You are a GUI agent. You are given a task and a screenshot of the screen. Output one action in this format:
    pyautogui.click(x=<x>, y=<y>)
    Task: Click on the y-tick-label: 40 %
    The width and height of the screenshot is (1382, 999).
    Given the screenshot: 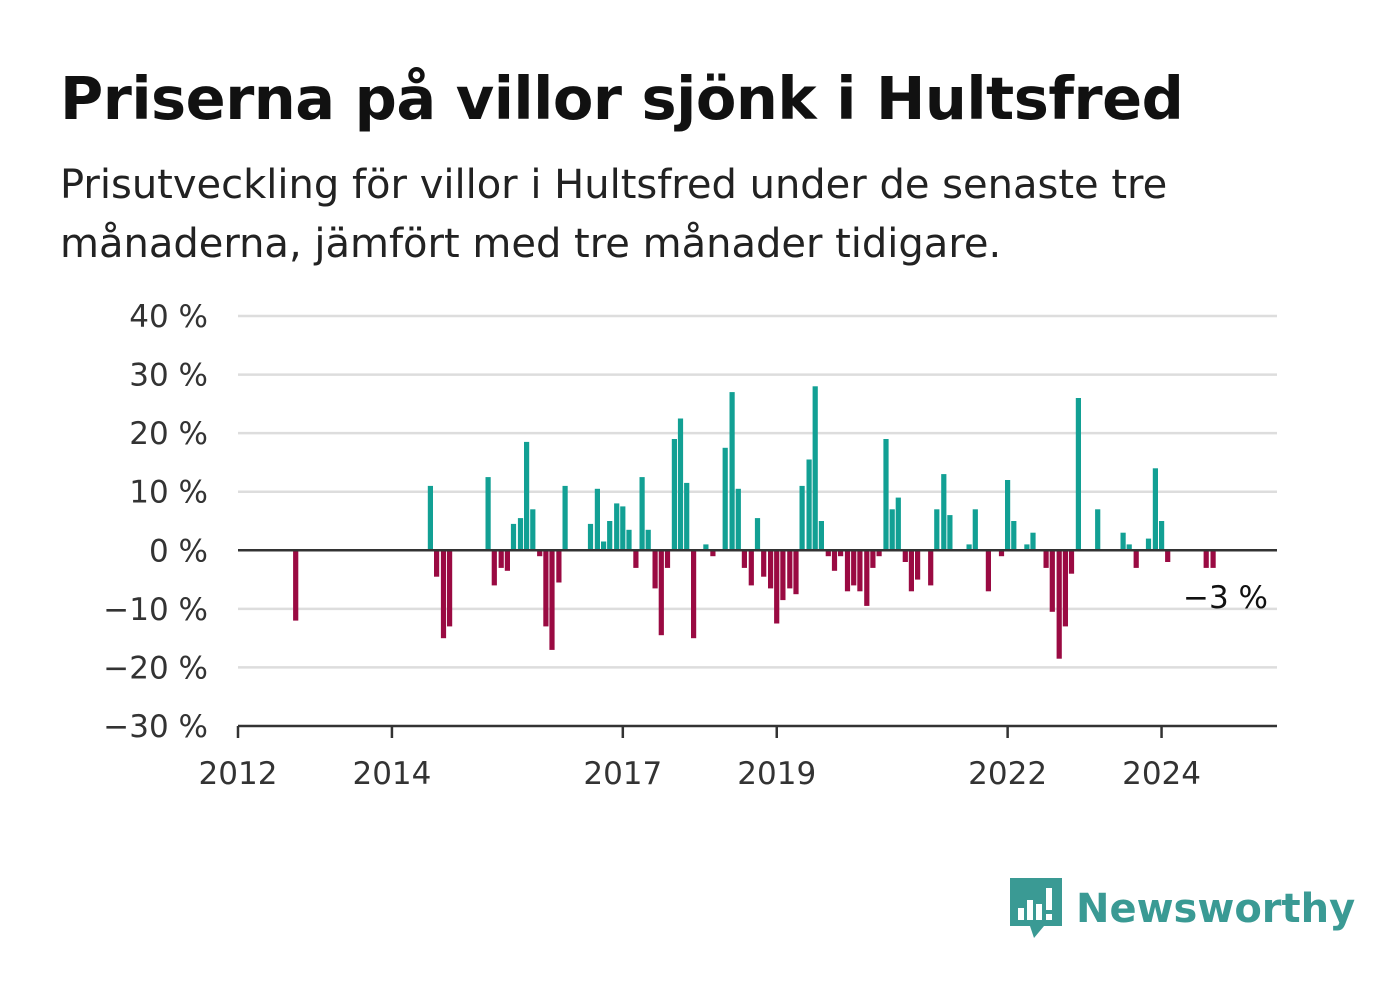 What is the action you would take?
    pyautogui.click(x=168, y=317)
    